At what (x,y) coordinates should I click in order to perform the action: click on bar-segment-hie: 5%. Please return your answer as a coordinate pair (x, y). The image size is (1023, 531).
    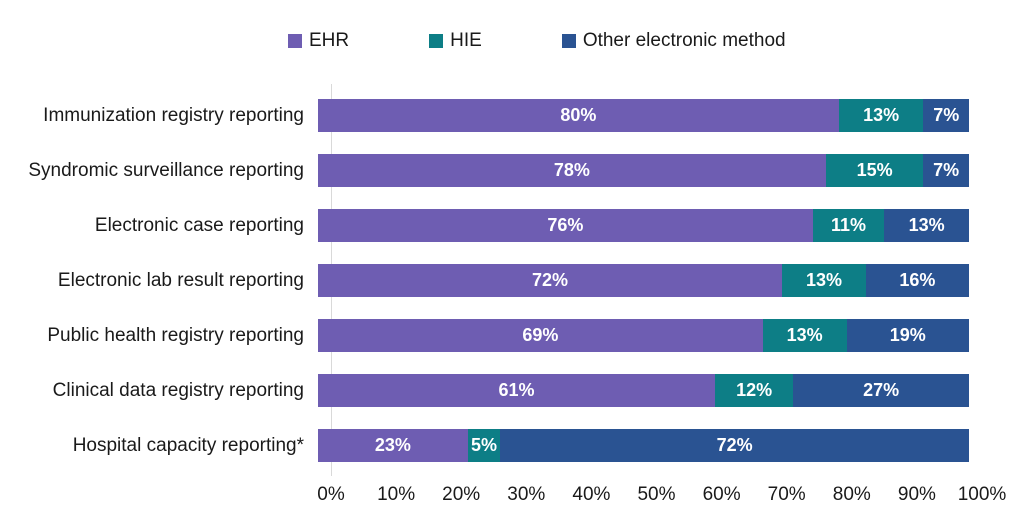
    Looking at the image, I should click on (484, 445).